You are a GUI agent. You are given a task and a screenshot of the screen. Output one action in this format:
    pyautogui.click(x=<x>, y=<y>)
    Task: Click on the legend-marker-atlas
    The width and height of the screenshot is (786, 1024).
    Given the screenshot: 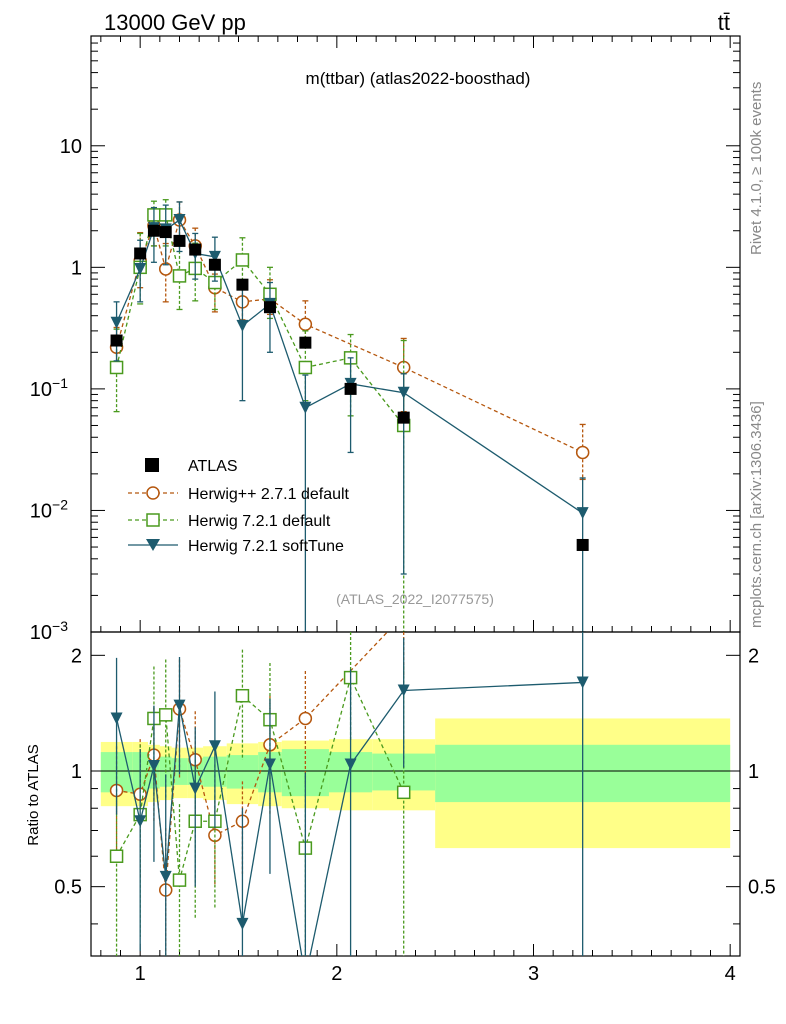 What is the action you would take?
    pyautogui.click(x=152, y=465)
    